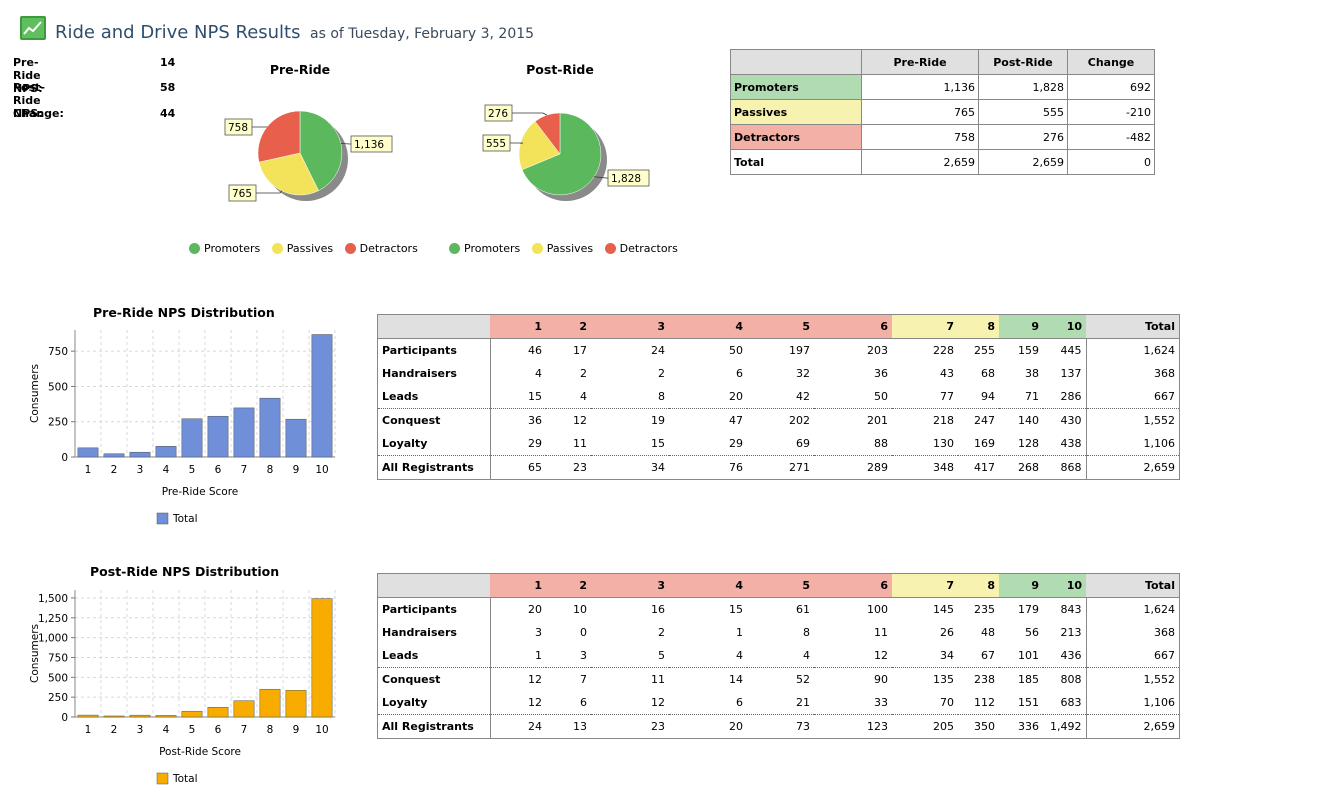 The height and width of the screenshot is (805, 1337). Describe the element at coordinates (434, 467) in the screenshot. I see `dist-row-label: All Registrants` at that location.